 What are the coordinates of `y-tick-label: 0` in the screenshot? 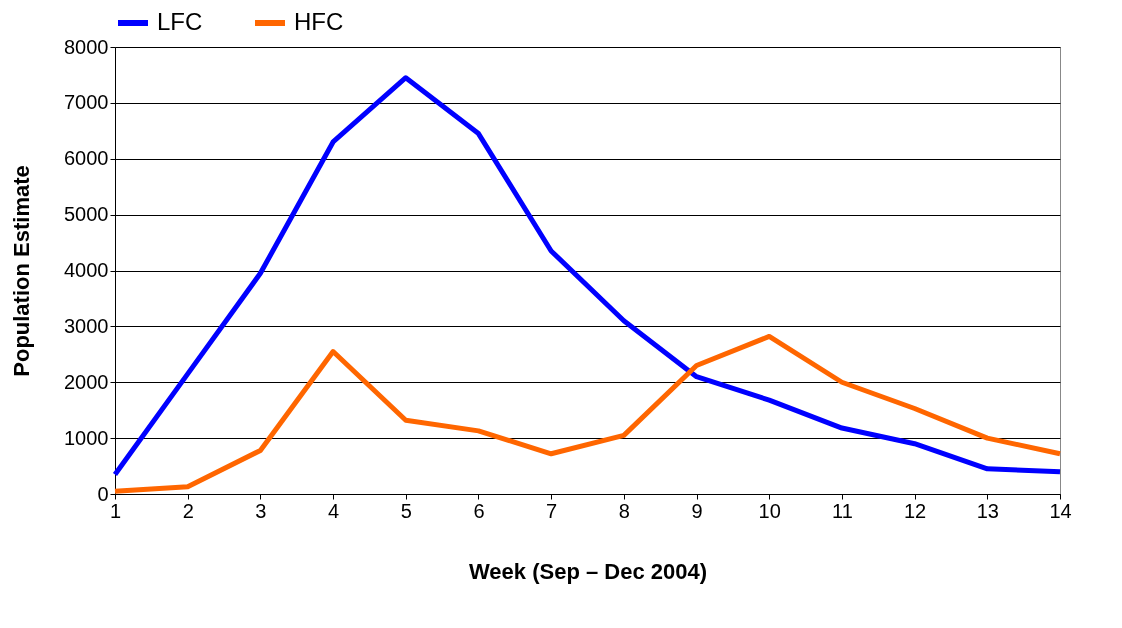 It's located at (103, 493).